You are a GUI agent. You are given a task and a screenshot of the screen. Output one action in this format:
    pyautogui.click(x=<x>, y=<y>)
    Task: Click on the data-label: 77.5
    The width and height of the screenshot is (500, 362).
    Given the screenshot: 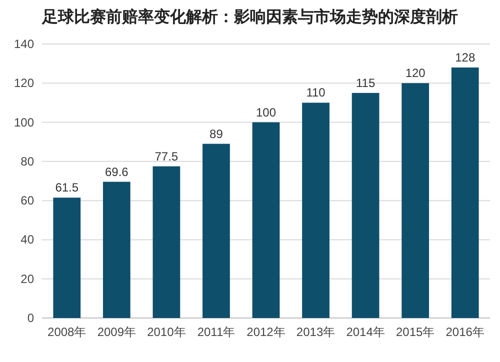 What is the action you would take?
    pyautogui.click(x=166, y=156)
    